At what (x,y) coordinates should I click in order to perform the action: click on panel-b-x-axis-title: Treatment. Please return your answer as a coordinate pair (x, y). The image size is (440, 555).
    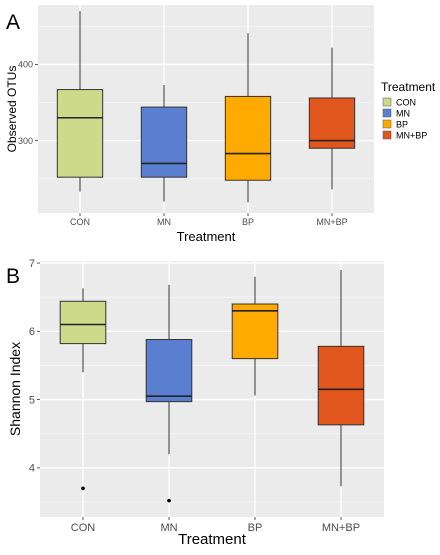
    Looking at the image, I should click on (212, 539).